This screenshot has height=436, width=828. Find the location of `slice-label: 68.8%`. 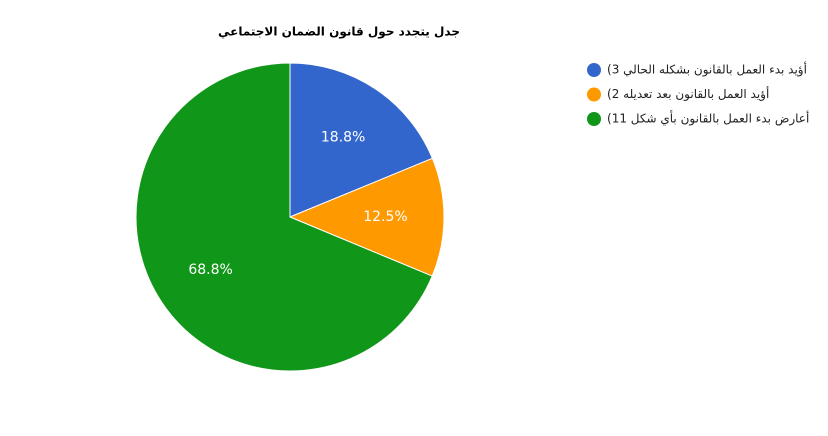

slice-label: 68.8% is located at coordinates (210, 270).